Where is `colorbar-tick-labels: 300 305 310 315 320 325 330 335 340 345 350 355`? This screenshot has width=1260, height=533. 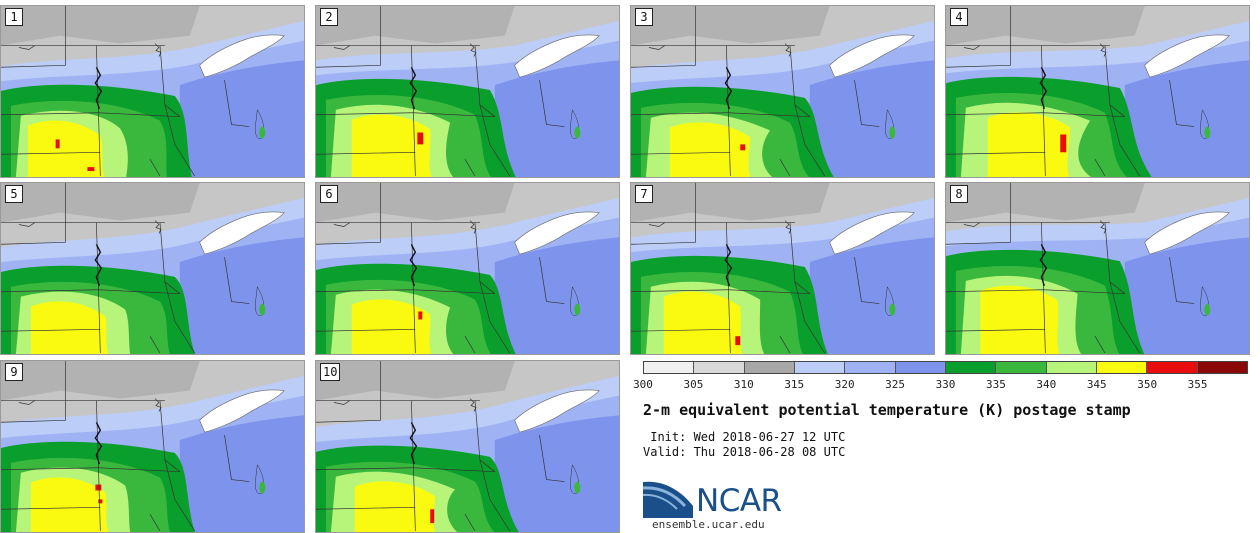
colorbar-tick-labels: 300 305 310 315 320 325 330 335 340 345 350 355 is located at coordinates (940, 385).